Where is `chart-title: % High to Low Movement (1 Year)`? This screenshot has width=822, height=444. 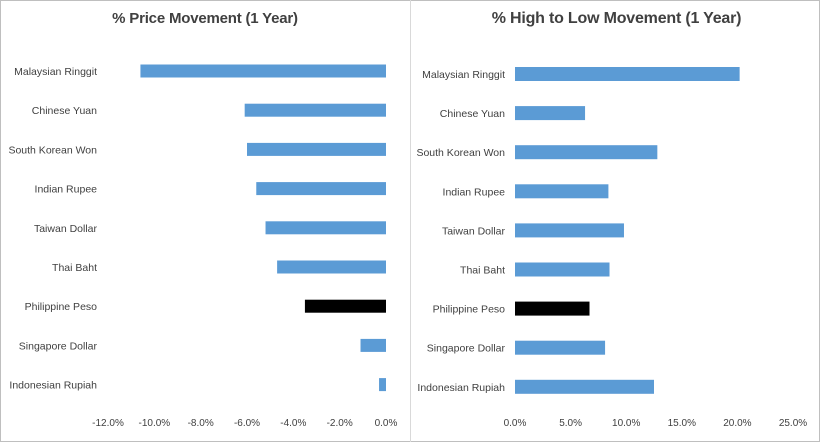
chart-title: % High to Low Movement (1 Year) is located at coordinates (616, 18).